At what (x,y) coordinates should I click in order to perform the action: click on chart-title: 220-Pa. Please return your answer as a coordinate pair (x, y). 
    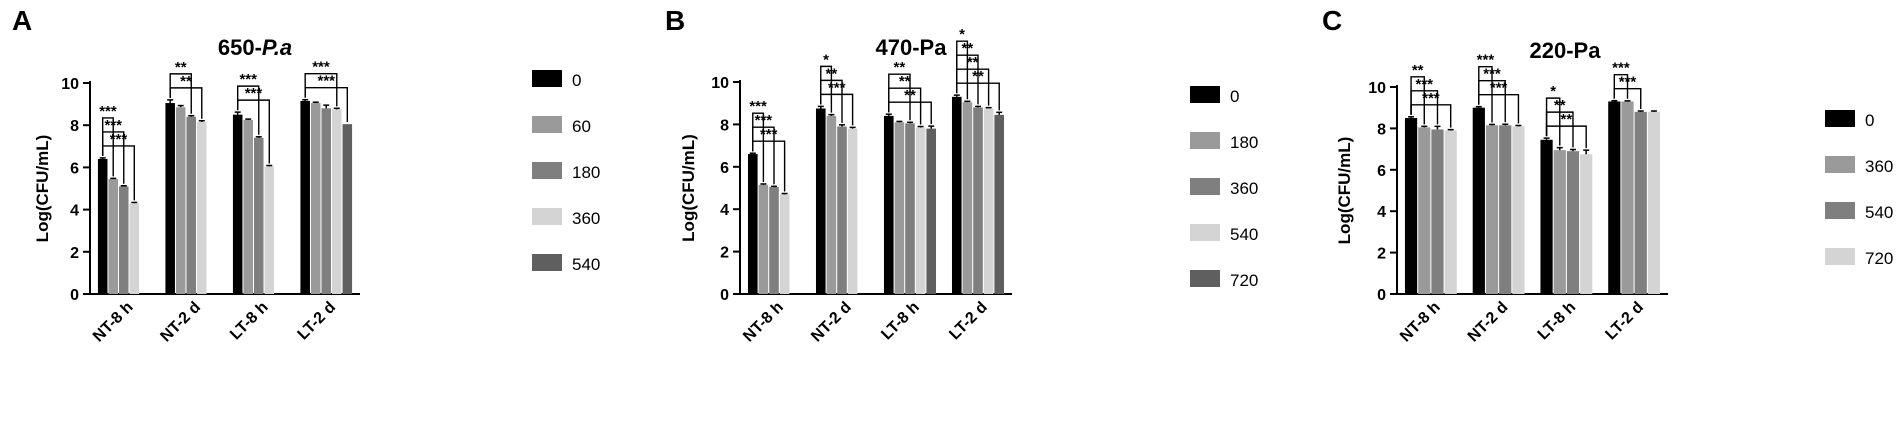
    Looking at the image, I should click on (1566, 50).